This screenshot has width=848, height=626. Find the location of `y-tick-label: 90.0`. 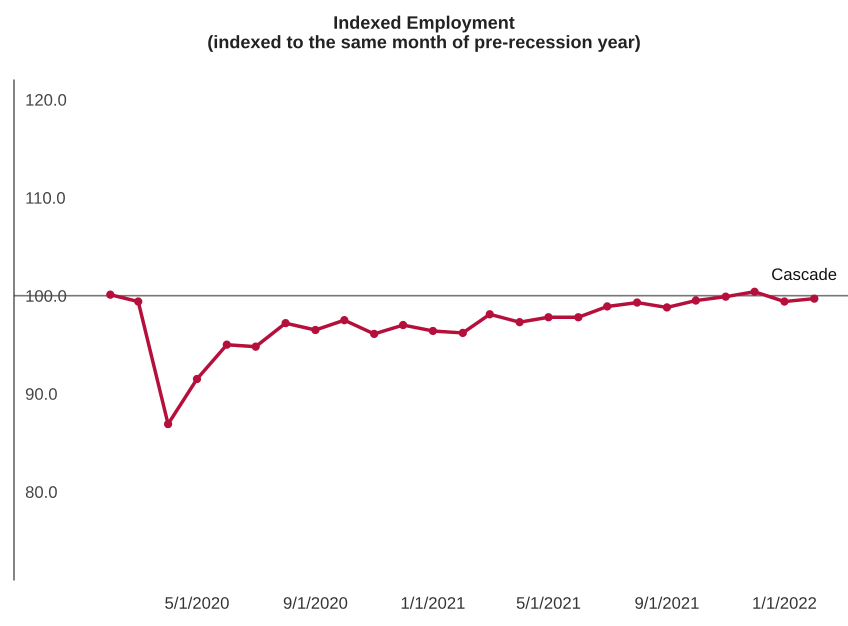

y-tick-label: 90.0 is located at coordinates (41, 394).